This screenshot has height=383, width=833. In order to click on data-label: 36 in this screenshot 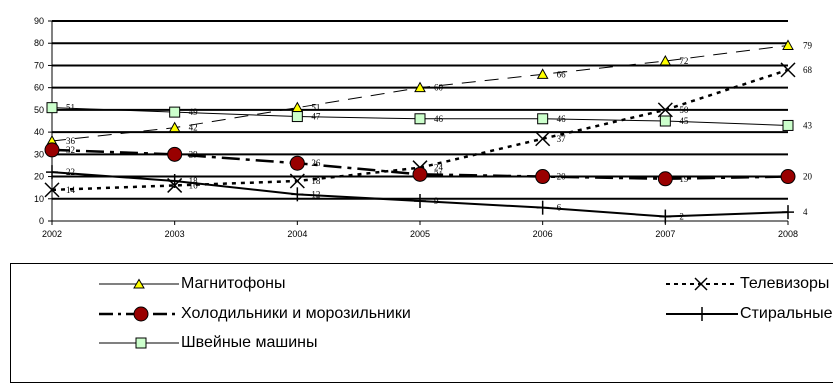, I will do `click(71, 141)`.